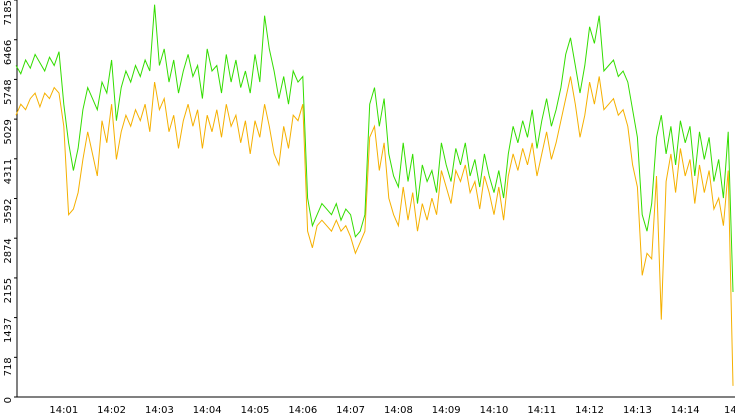  What do you see at coordinates (8, 52) in the screenshot?
I see `y-tick-label: 6466` at bounding box center [8, 52].